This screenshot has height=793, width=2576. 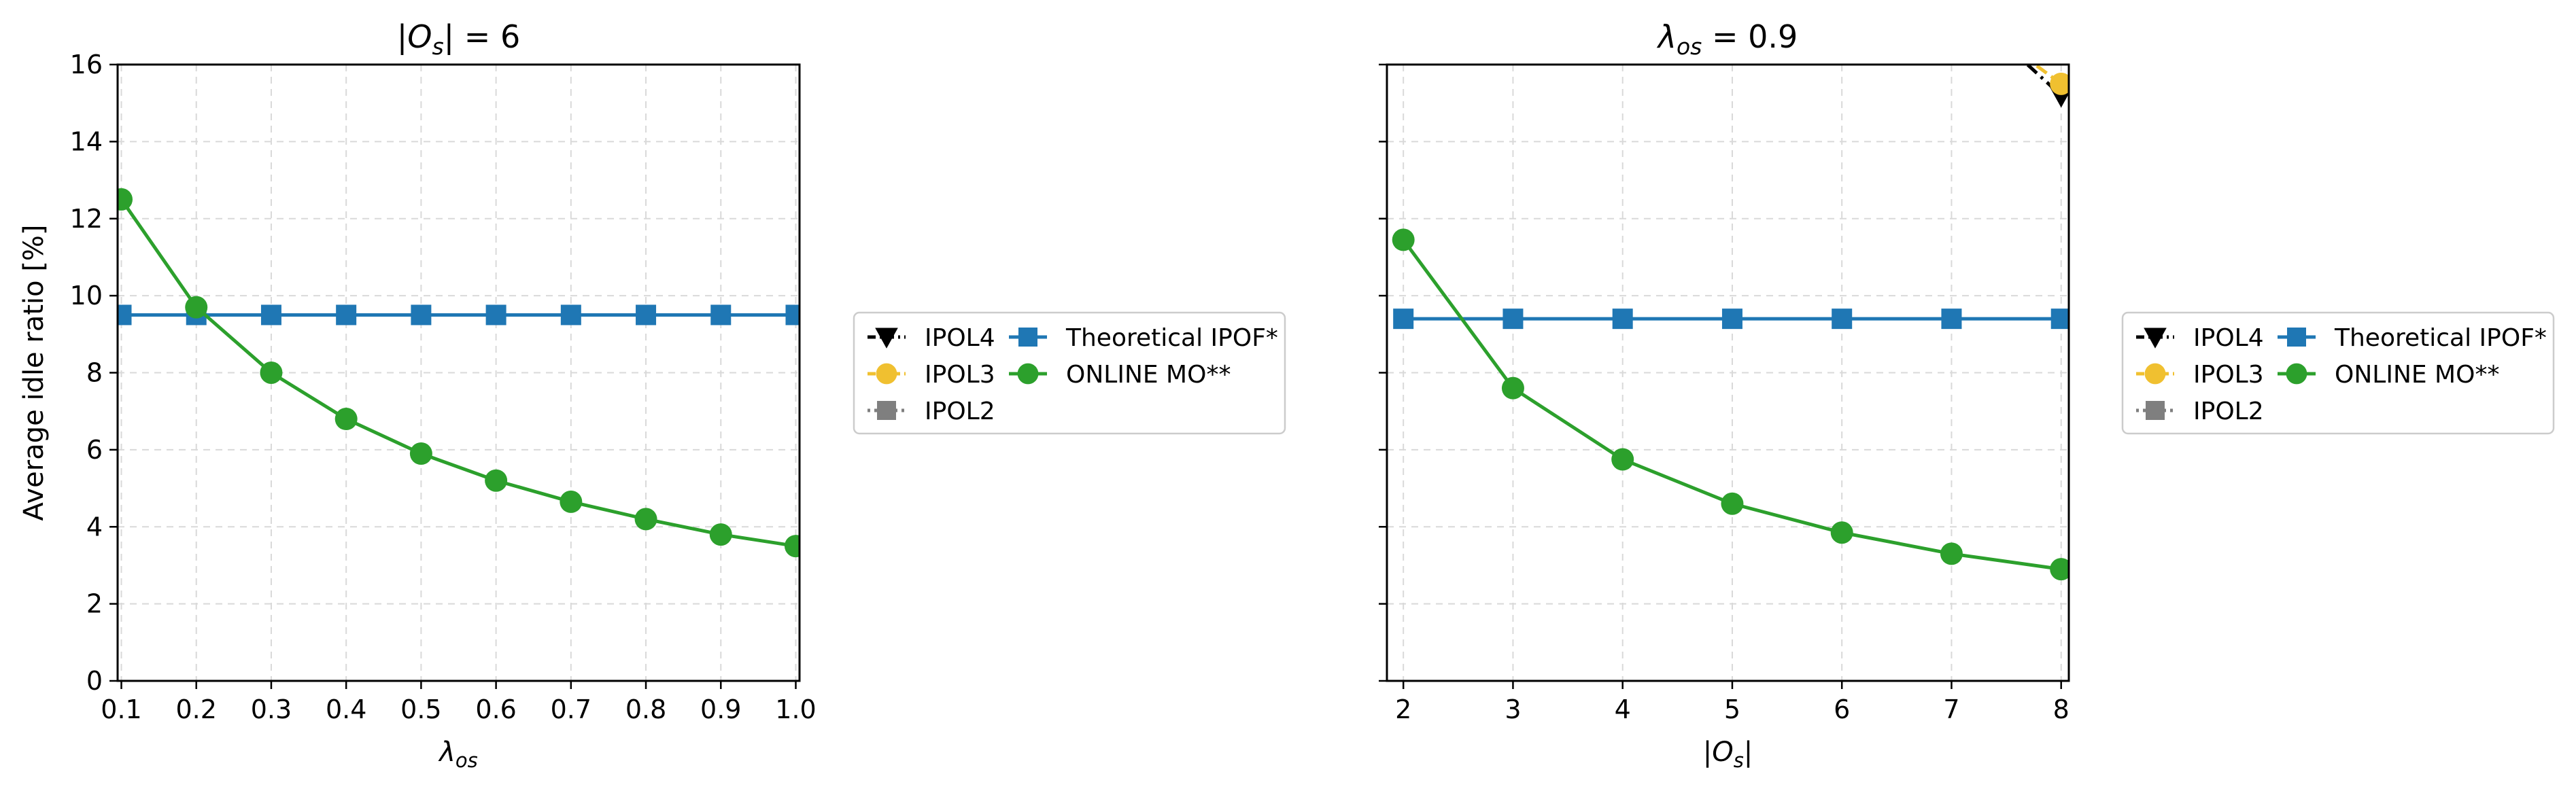 I want to click on legend-item-theoretical-ipof: Theoretical IPOF*, so click(x=1143, y=338).